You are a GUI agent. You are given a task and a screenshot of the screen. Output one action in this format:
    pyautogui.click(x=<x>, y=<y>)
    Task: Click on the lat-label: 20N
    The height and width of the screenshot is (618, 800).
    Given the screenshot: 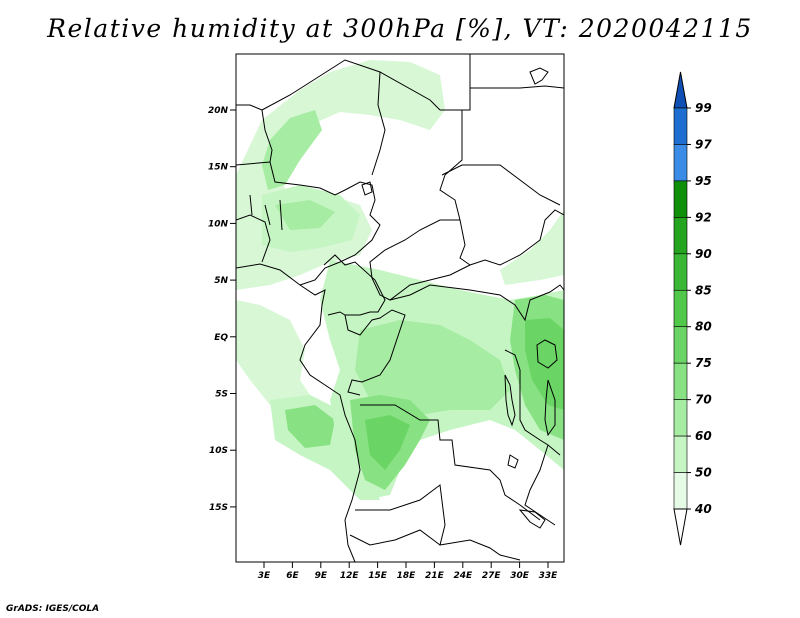 What is the action you would take?
    pyautogui.click(x=218, y=111)
    